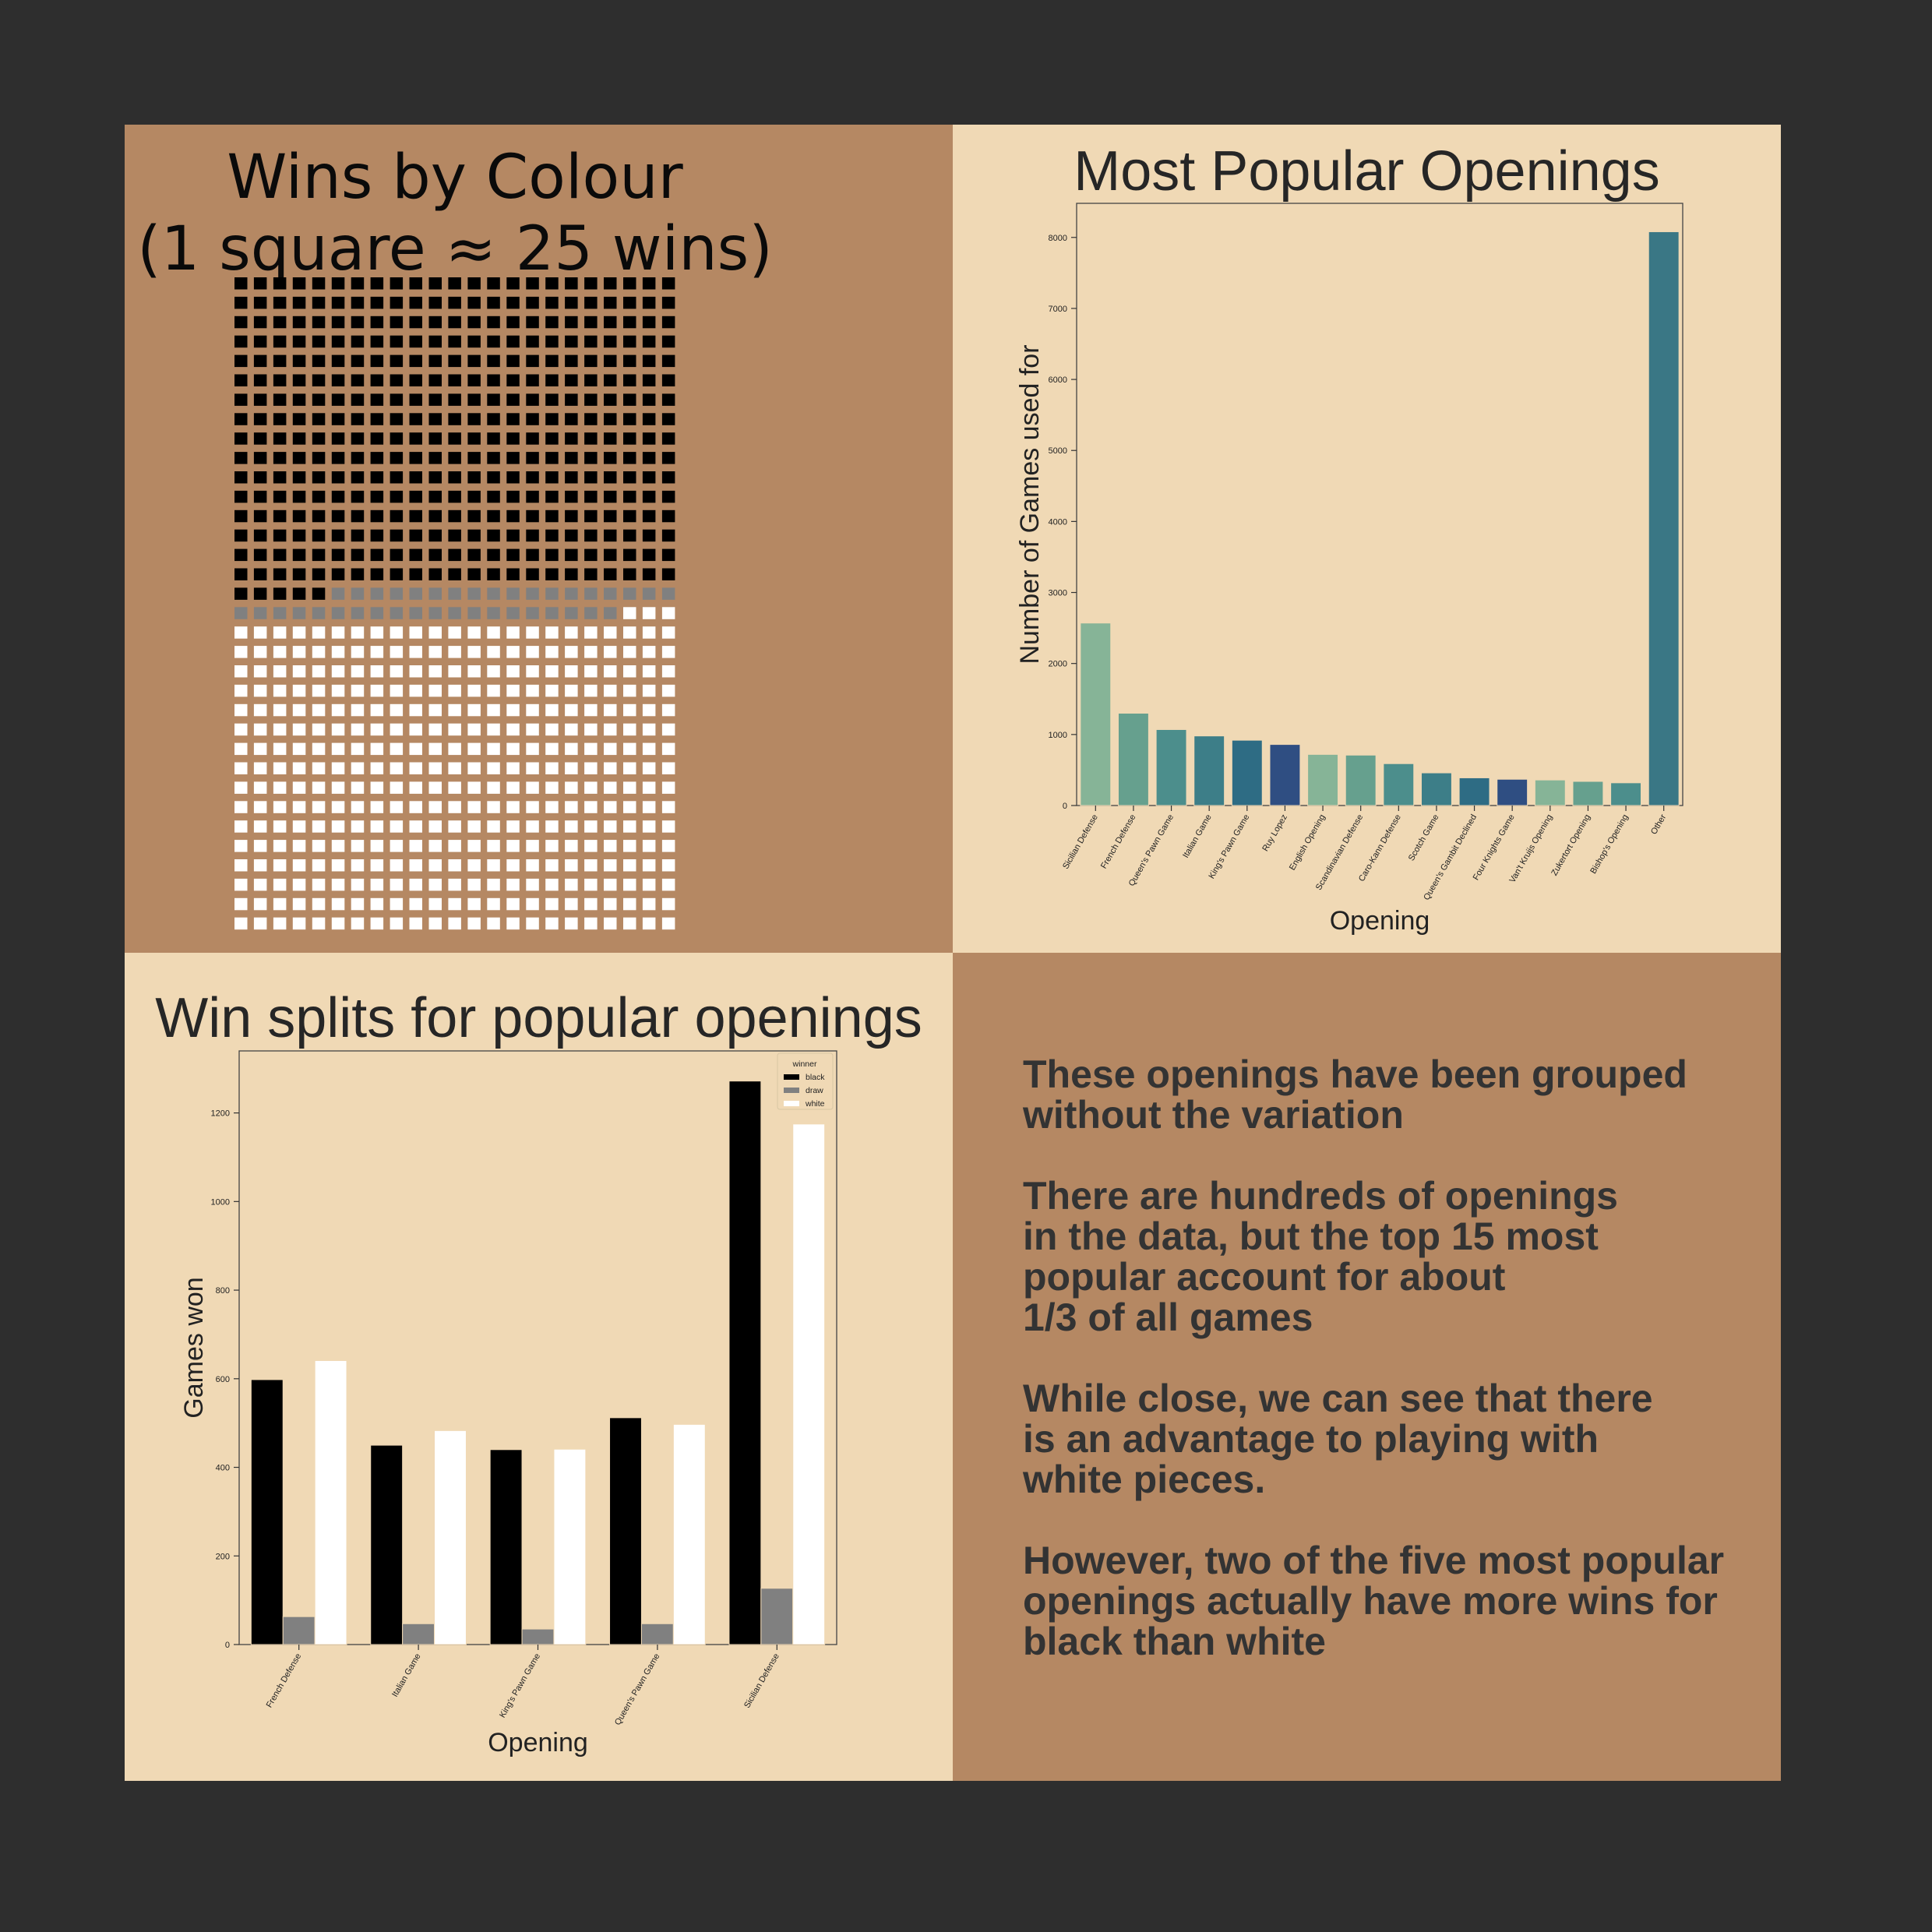 The height and width of the screenshot is (1932, 1932). I want to click on y-tick-label: 3000, so click(1058, 593).